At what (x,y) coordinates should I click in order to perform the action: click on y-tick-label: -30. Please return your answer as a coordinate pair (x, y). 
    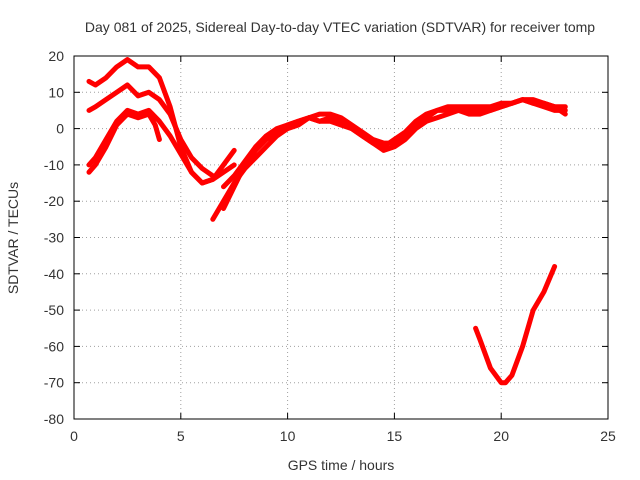
    Looking at the image, I should click on (54, 238).